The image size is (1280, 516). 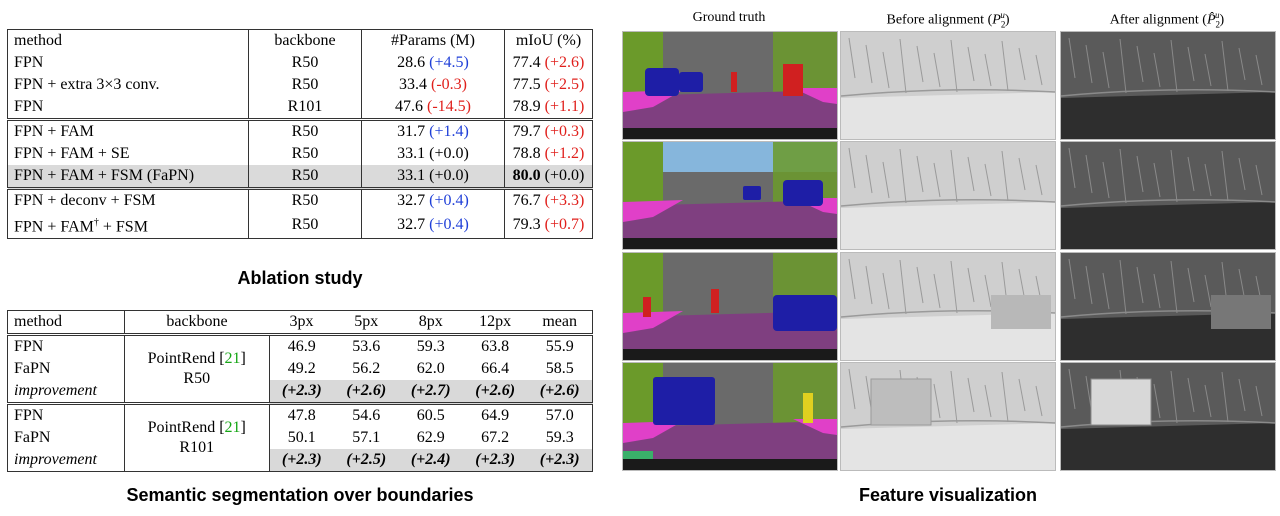 What do you see at coordinates (366, 460) in the screenshot?
I see `boundary-value: (+2.5)` at bounding box center [366, 460].